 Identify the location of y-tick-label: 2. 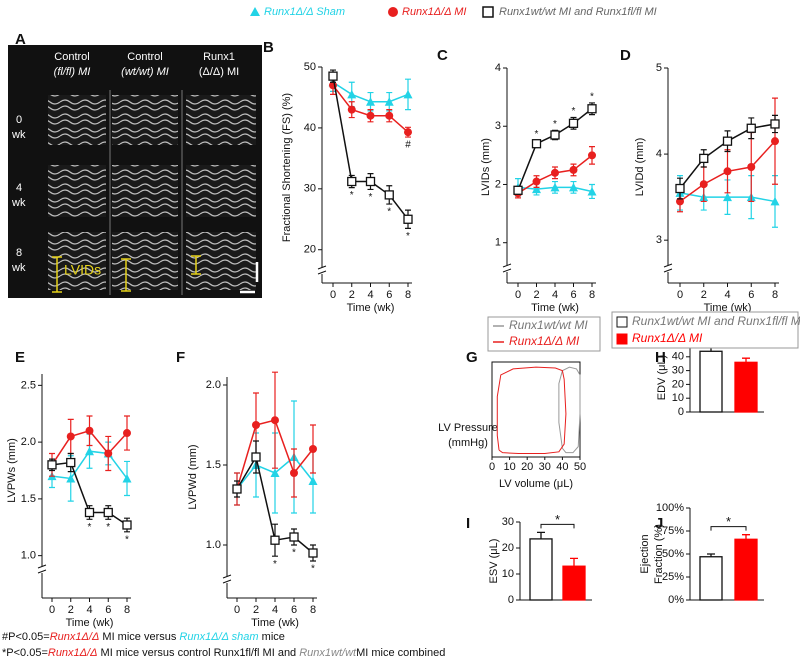
(498, 184).